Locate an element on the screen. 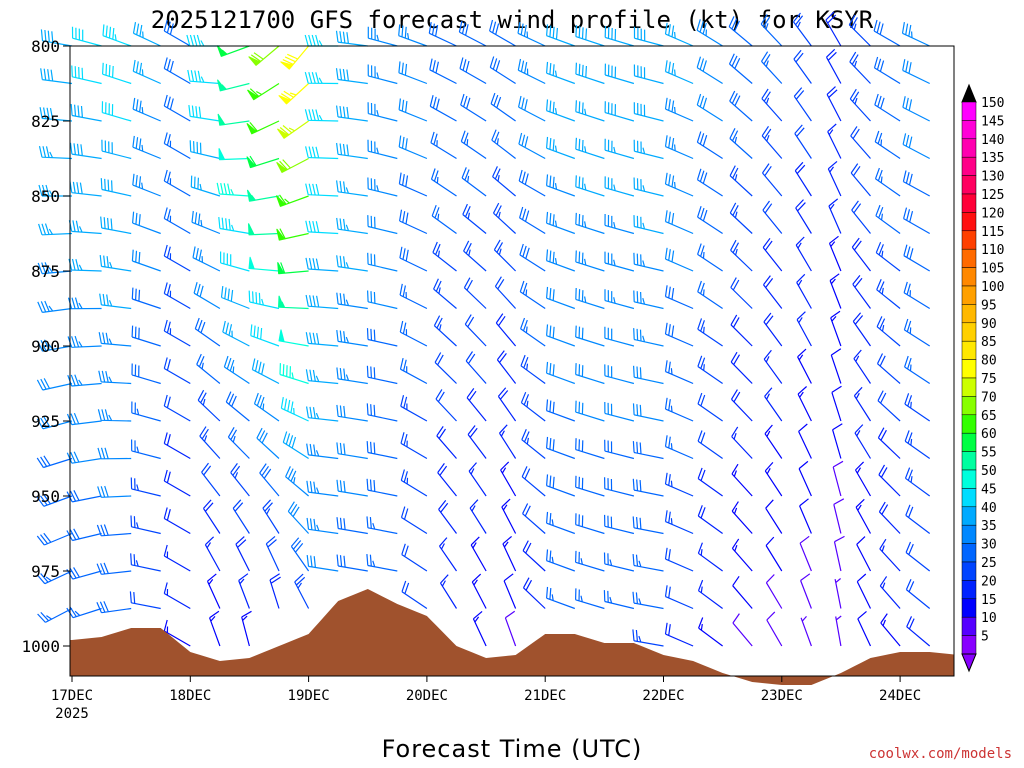 The width and height of the screenshot is (1024, 768). colorbar-label: 5 is located at coordinates (985, 637).